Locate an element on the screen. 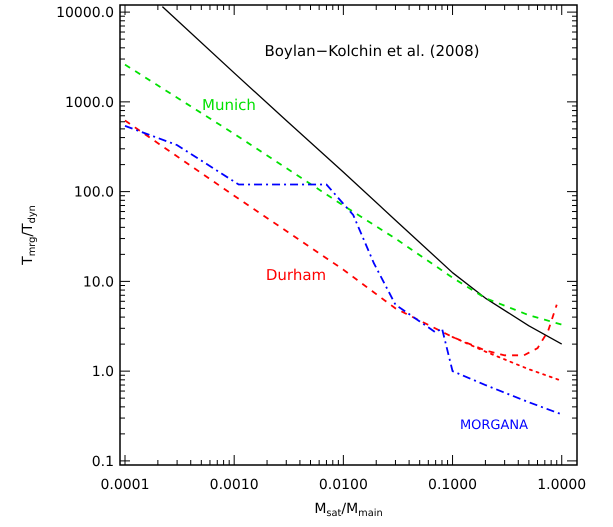 The width and height of the screenshot is (613, 527). series-label: Boylan−Kolchin et al. (2008) is located at coordinates (372, 51).